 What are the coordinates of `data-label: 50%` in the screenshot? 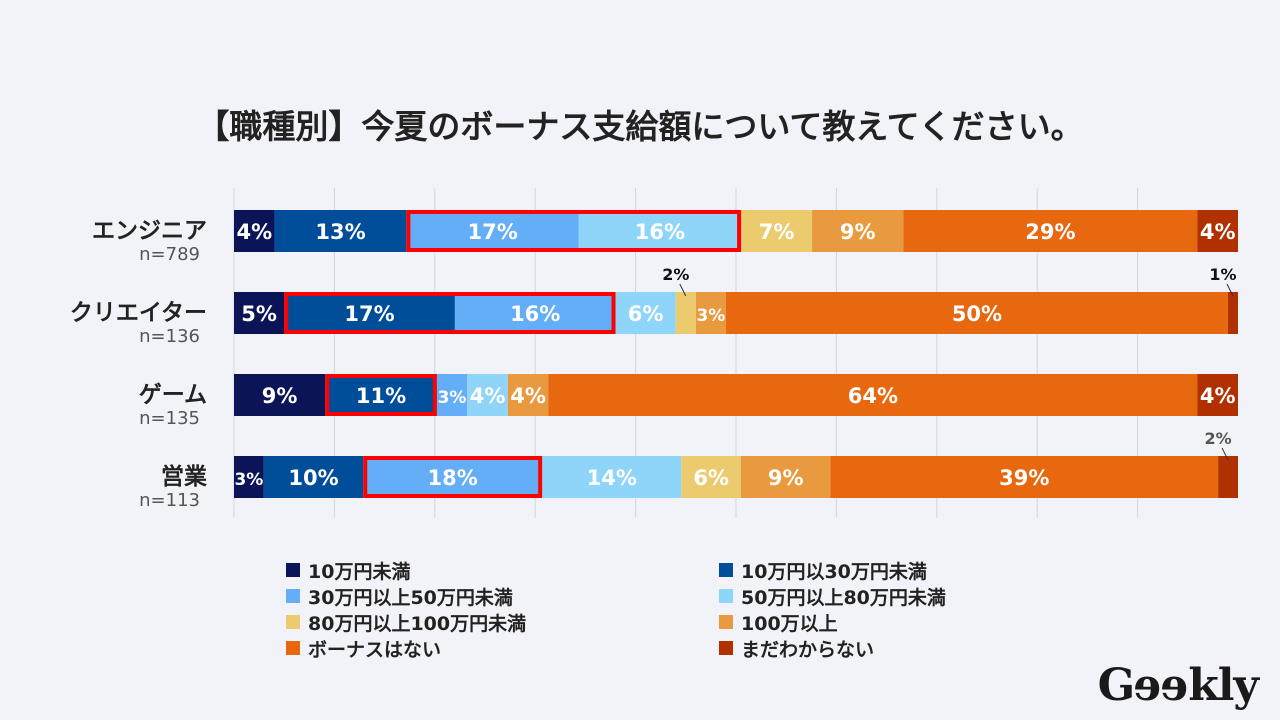 It's located at (977, 314).